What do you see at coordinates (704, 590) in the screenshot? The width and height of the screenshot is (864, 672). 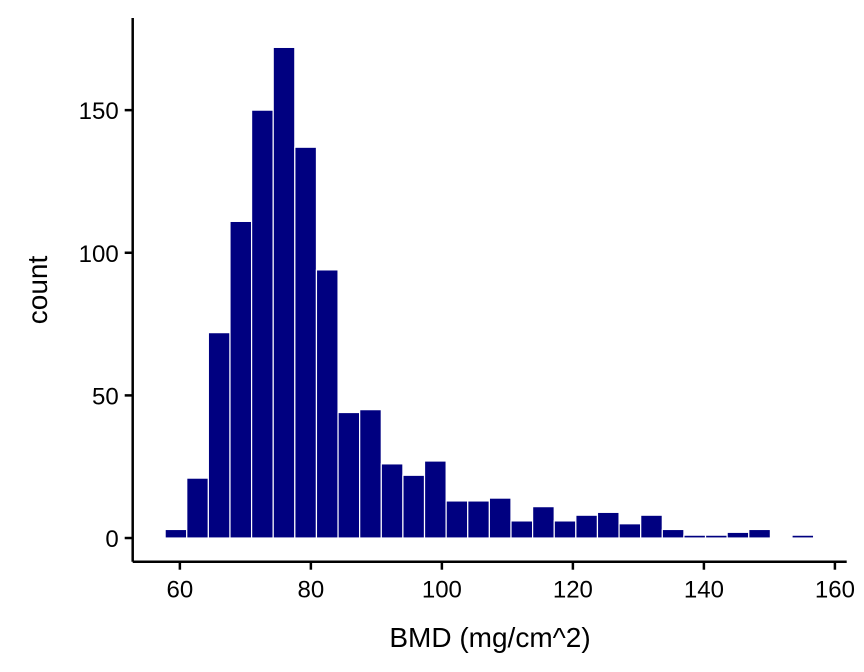 I see `x-tick-label: 140` at bounding box center [704, 590].